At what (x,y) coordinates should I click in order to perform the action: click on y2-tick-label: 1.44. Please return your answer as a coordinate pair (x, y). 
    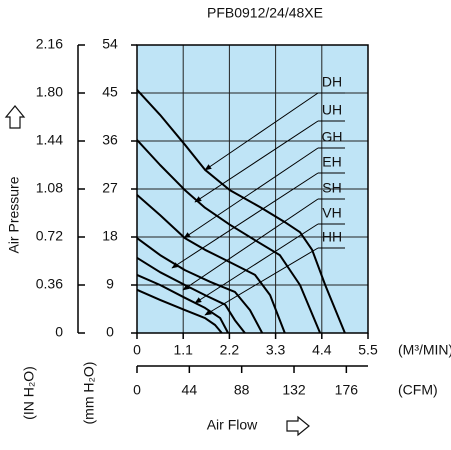
    Looking at the image, I should click on (49, 140).